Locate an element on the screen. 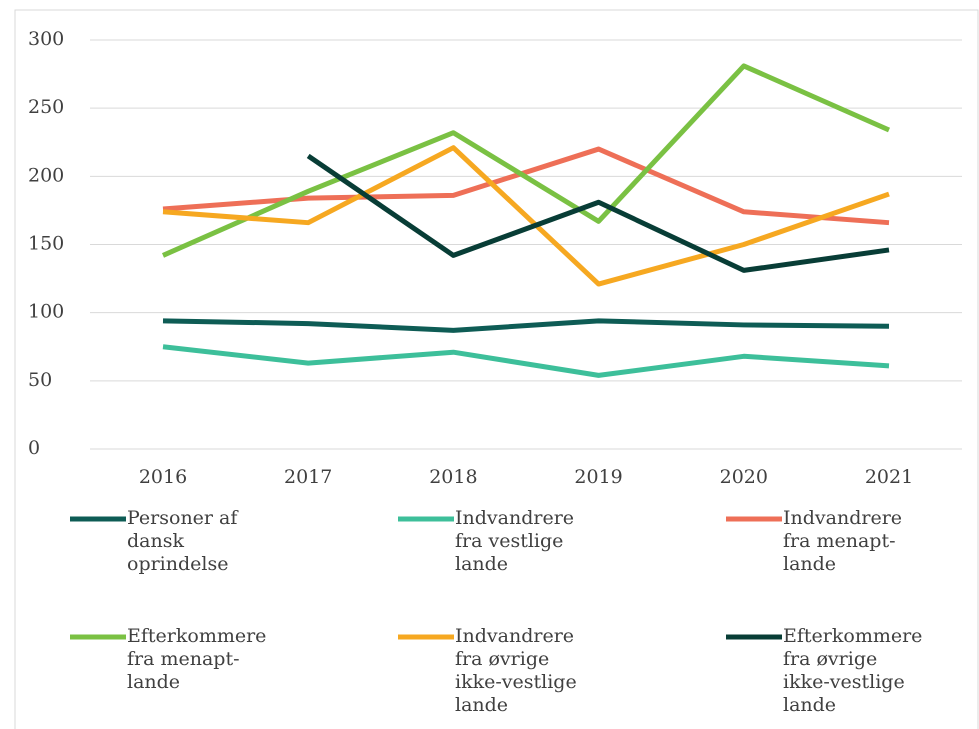  y-tick-label: 300 is located at coordinates (46, 39).